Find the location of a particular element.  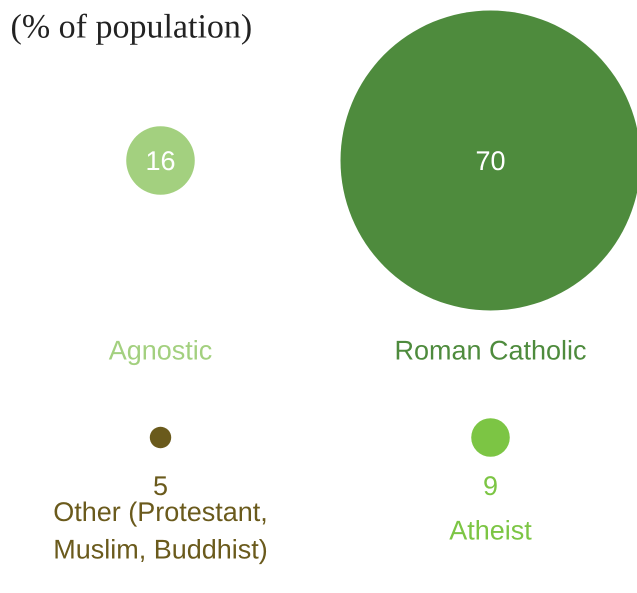

category-label: Roman Catholic is located at coordinates (490, 351).